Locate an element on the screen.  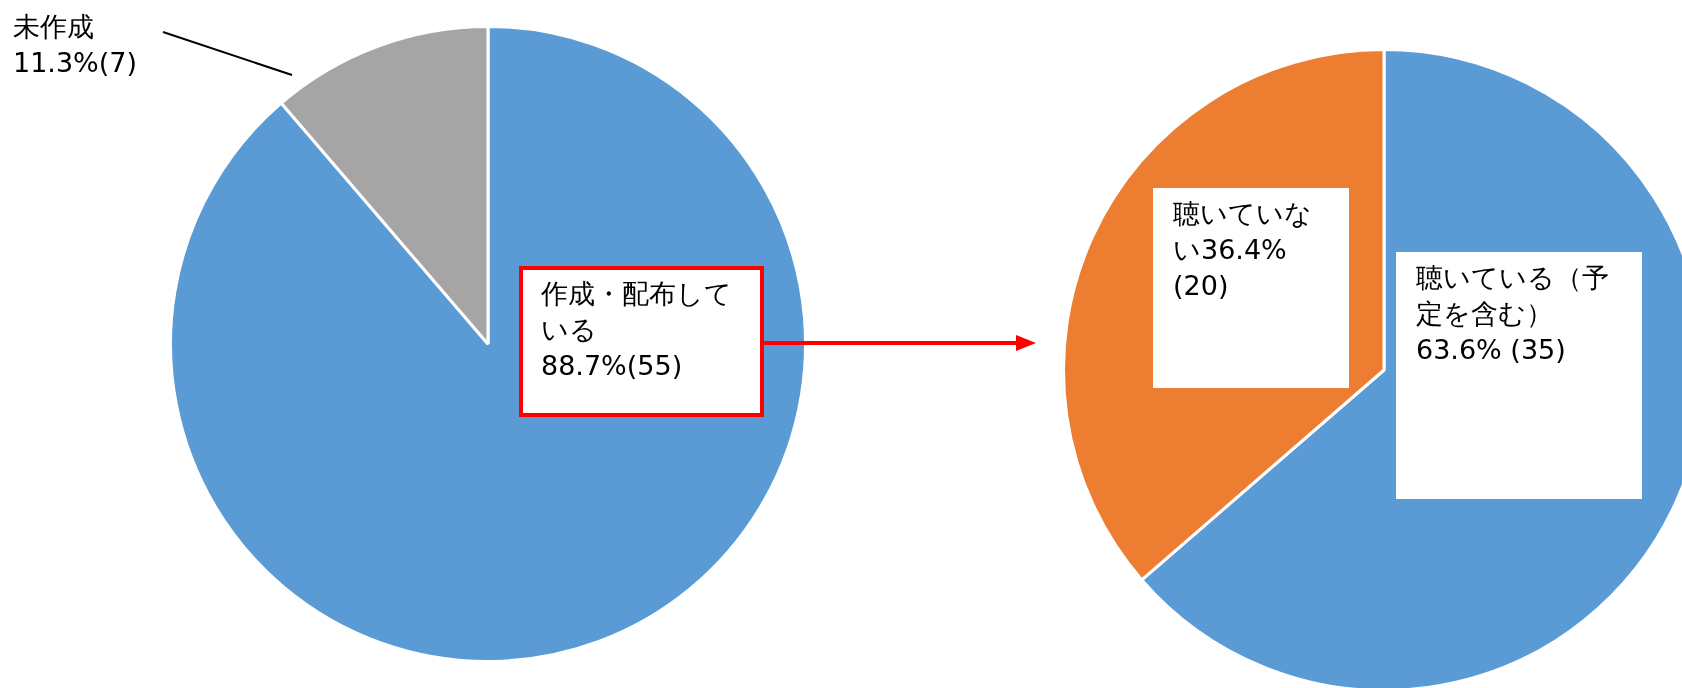
slice-label: 聴いている（予定を含む） is located at coordinates (1512, 295).